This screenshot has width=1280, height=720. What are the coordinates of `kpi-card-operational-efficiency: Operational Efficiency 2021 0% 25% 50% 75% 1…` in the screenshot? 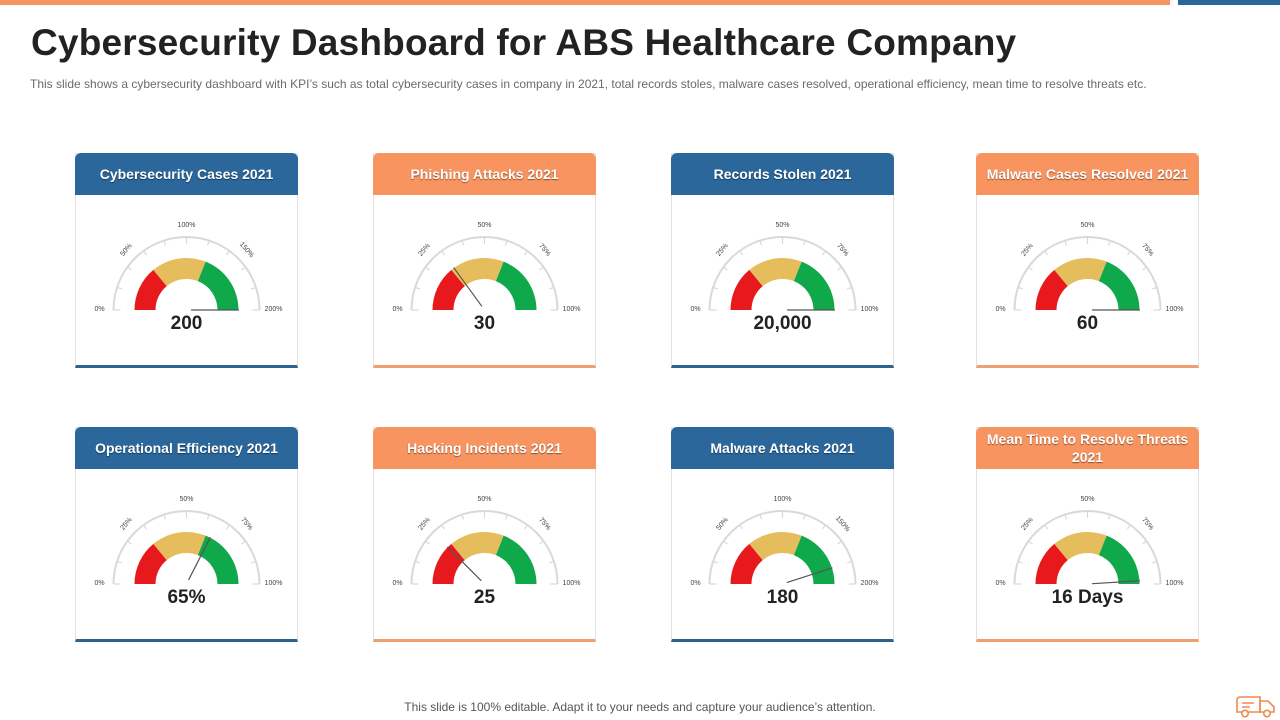 It's located at (186, 534).